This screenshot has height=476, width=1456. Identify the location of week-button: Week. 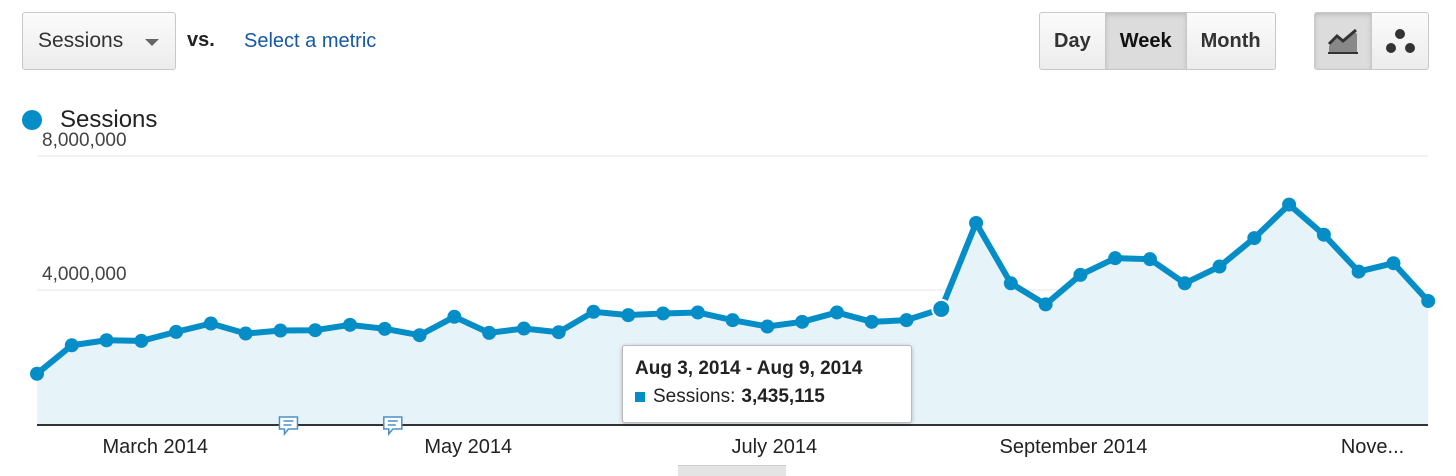
(1145, 41).